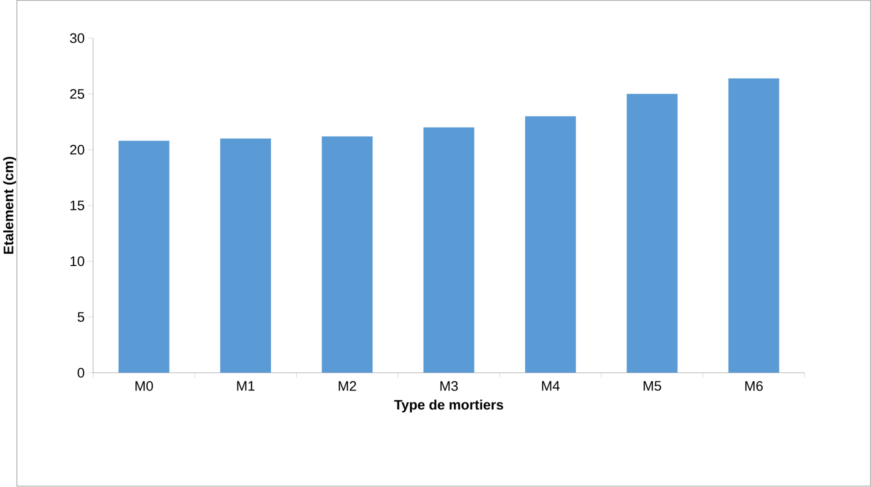 The width and height of the screenshot is (871, 487). I want to click on x-tick-label: M3, so click(449, 386).